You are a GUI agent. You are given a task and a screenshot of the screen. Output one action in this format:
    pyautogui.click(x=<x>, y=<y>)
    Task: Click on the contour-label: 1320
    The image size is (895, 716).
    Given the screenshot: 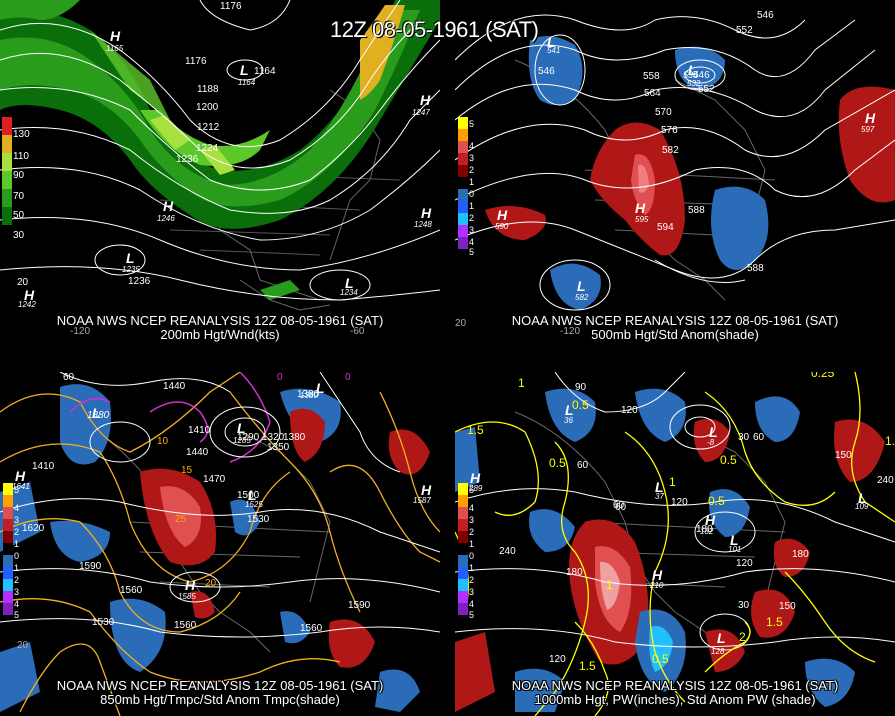 What is the action you would take?
    pyautogui.click(x=273, y=437)
    